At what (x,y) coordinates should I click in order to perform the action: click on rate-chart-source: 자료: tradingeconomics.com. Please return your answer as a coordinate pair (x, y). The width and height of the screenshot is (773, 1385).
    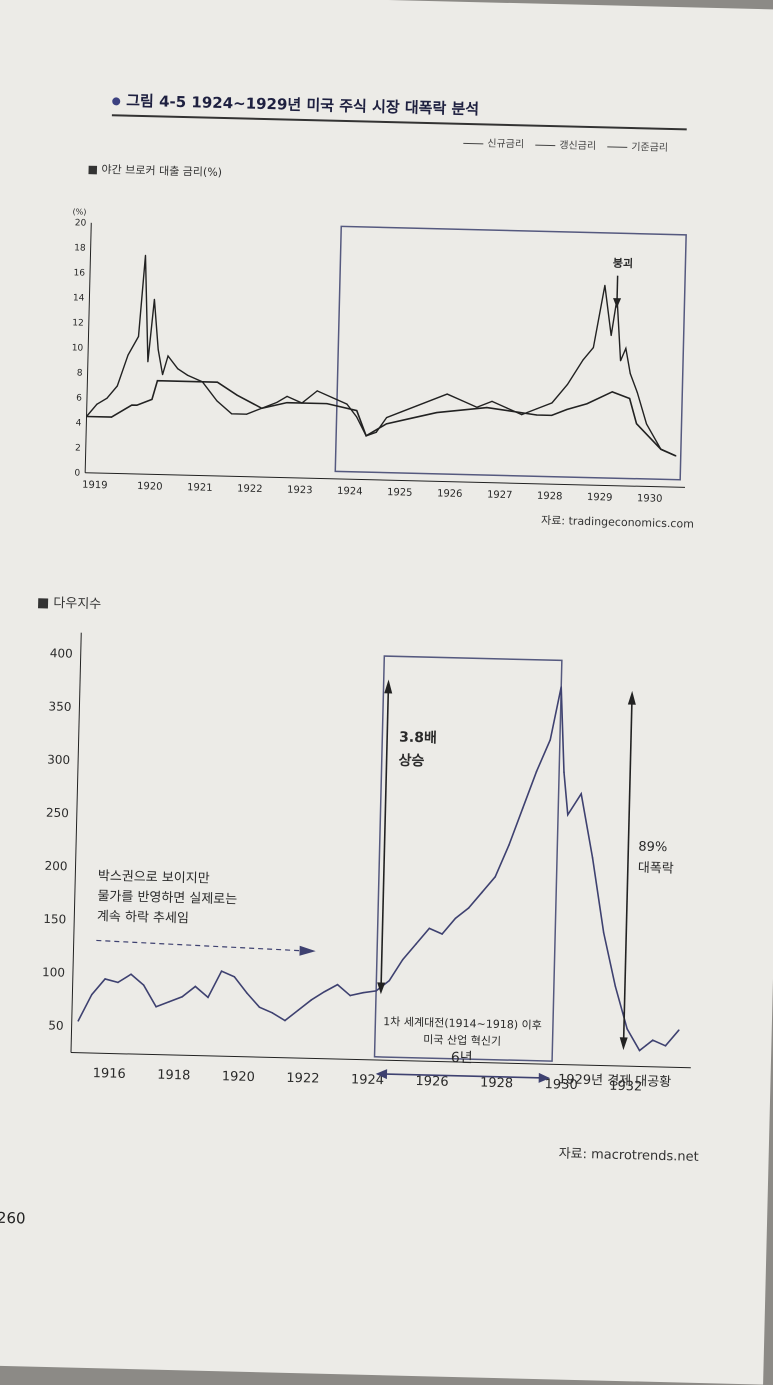
    Looking at the image, I should click on (617, 522).